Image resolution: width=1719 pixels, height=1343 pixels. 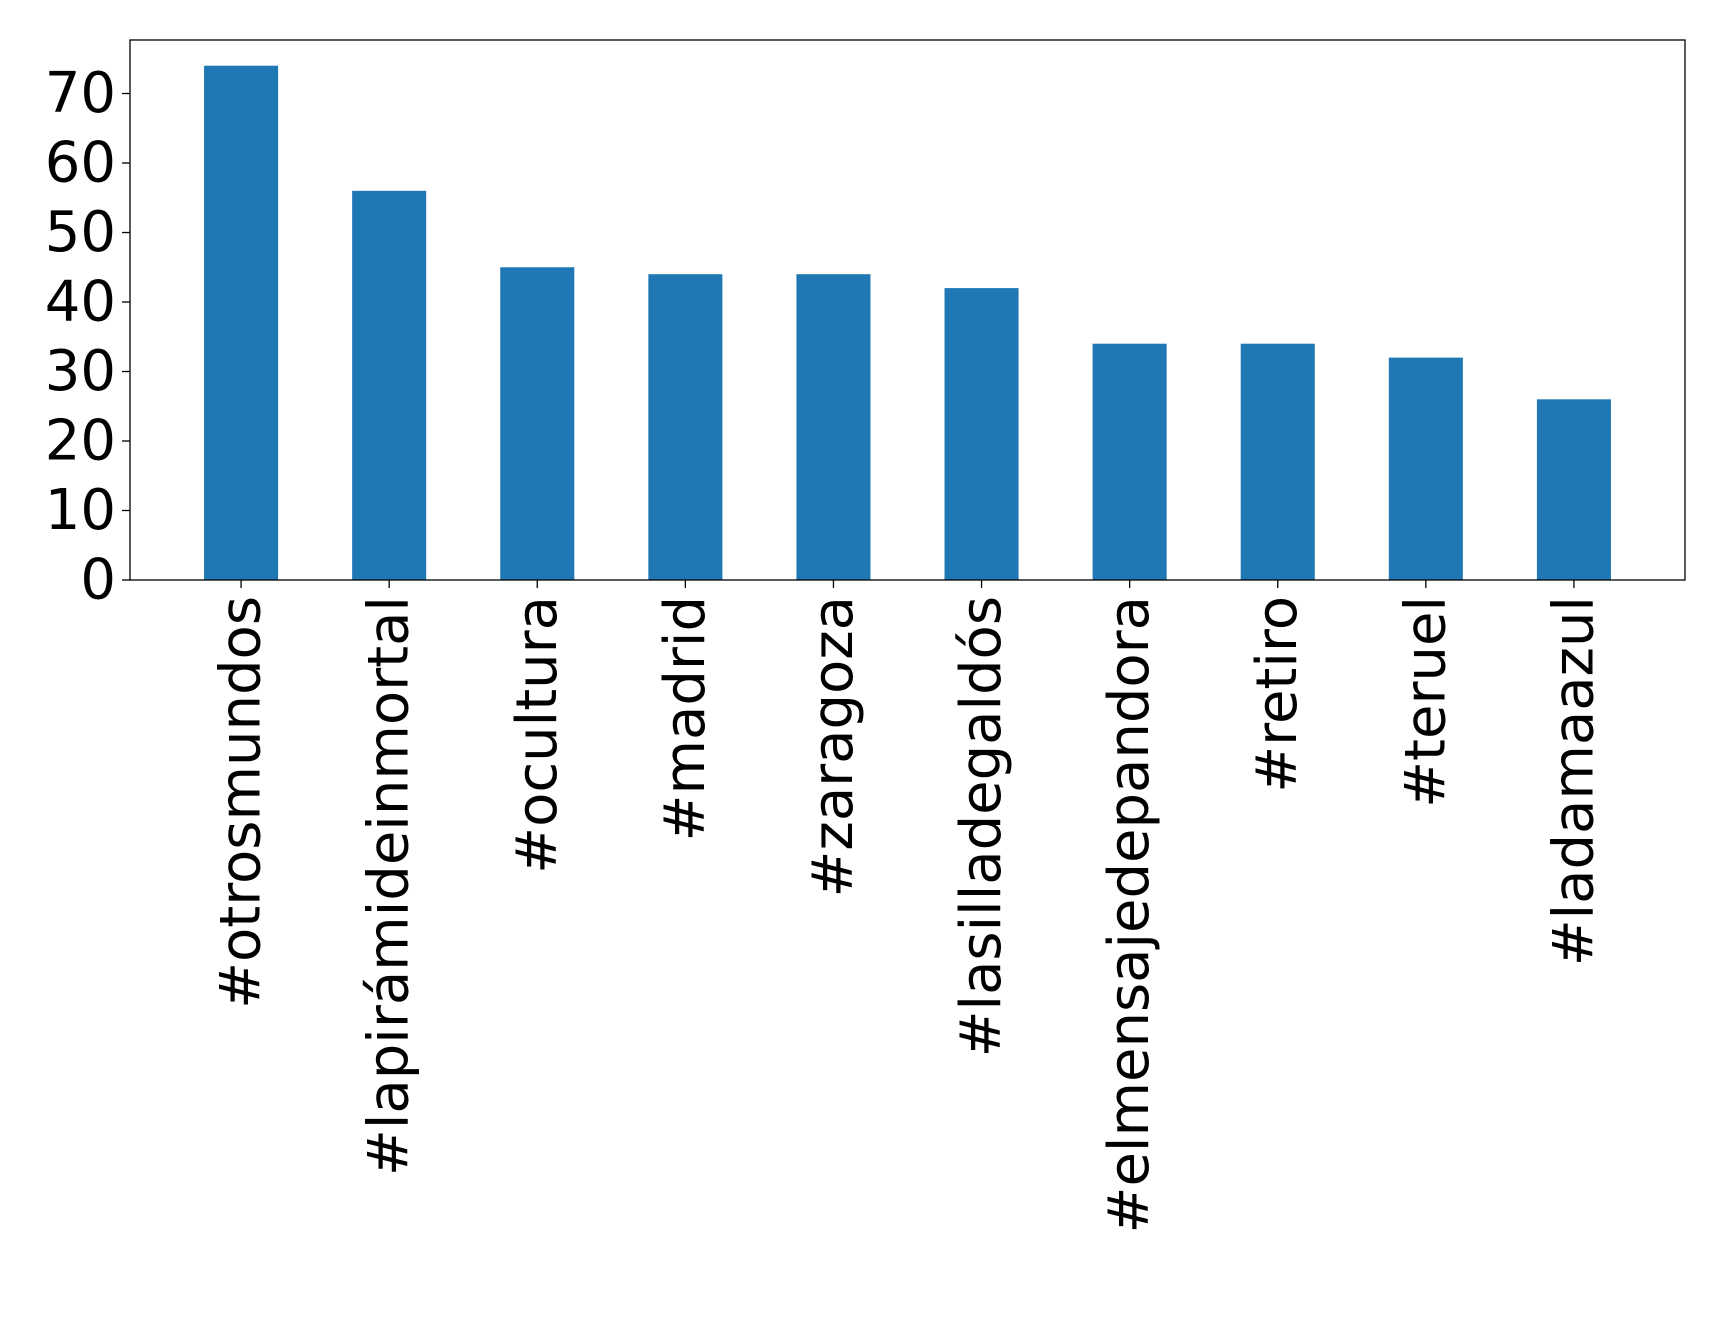 What do you see at coordinates (389, 886) in the screenshot?
I see `x-tick-label: #lapirámideinmortal` at bounding box center [389, 886].